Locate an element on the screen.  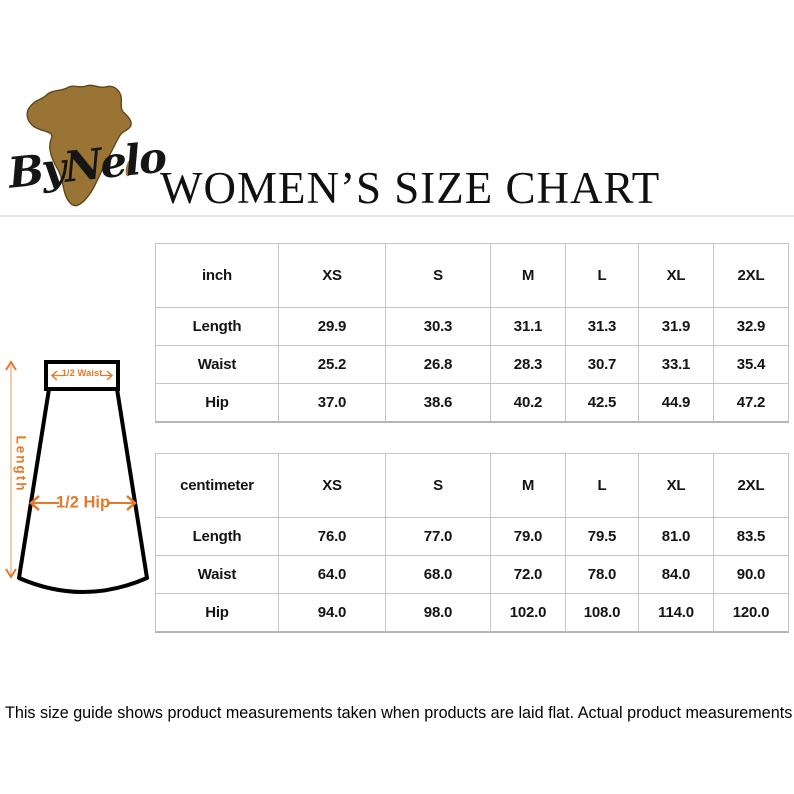
size-value-cell: 94.0 is located at coordinates (332, 612).